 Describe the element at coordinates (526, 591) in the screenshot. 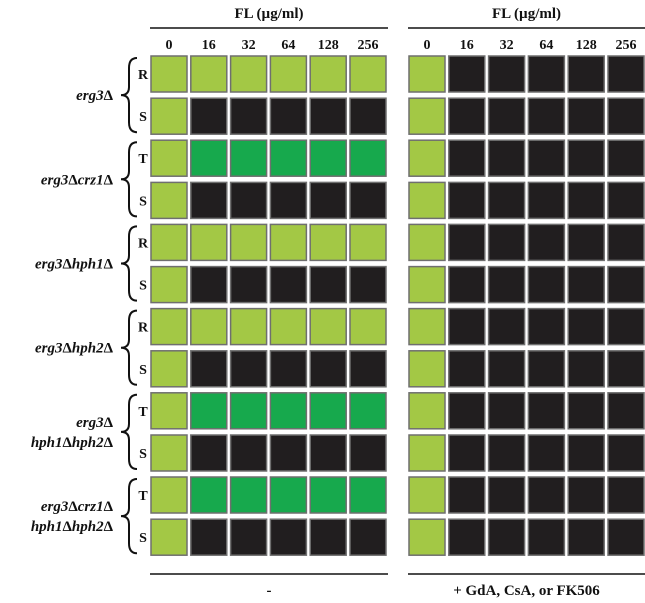

I see `panel-footer-1: + GdA, CsA, or FK506` at that location.